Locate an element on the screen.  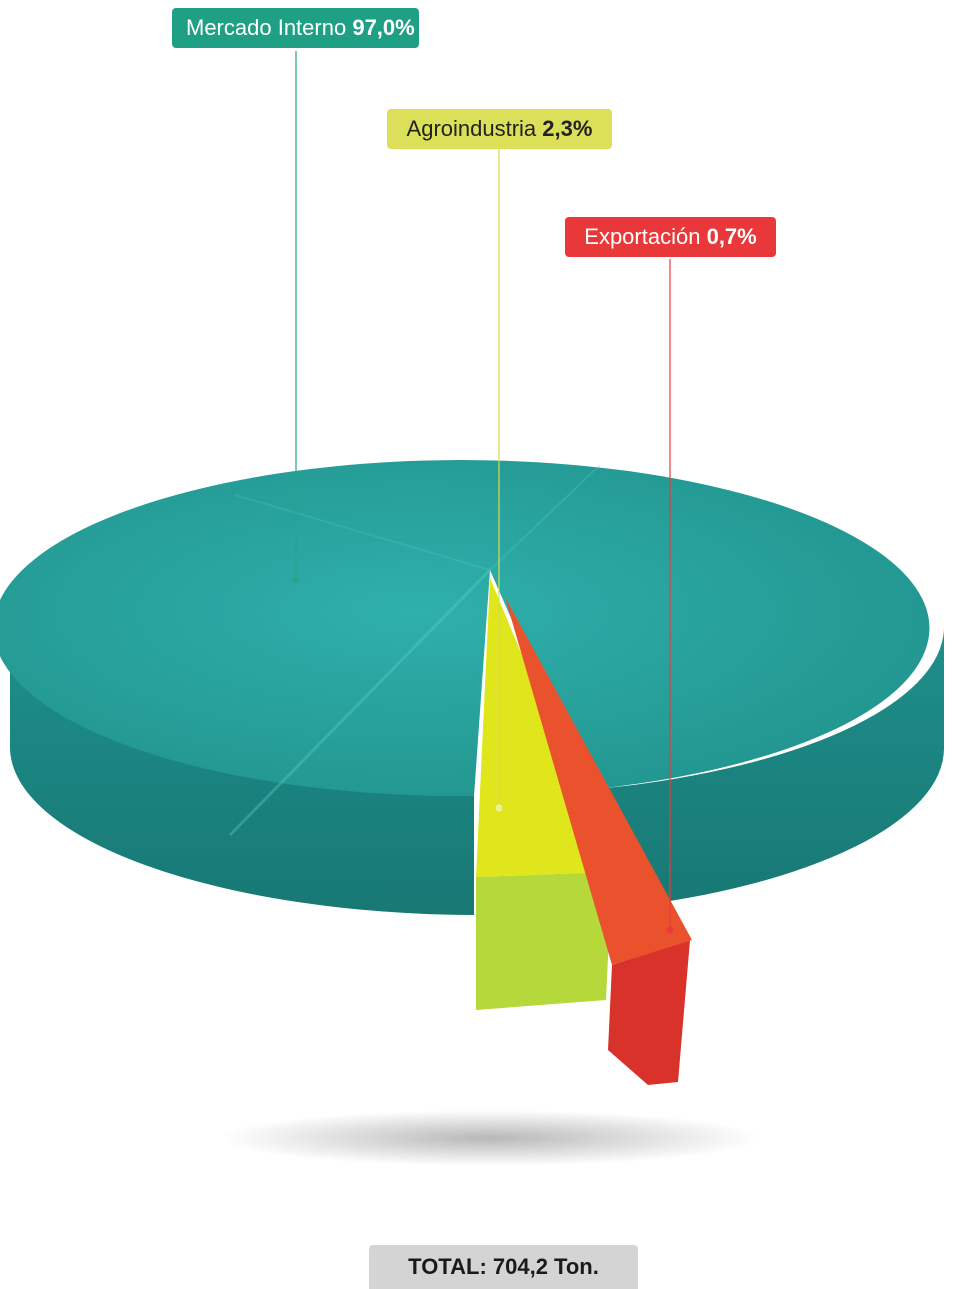
leader-dot-mercado-interno is located at coordinates (296, 580).